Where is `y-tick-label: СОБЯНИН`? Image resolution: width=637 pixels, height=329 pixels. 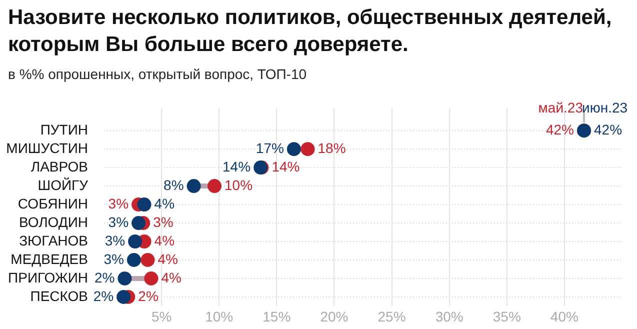
y-tick-label: СОБЯНИН is located at coordinates (53, 203).